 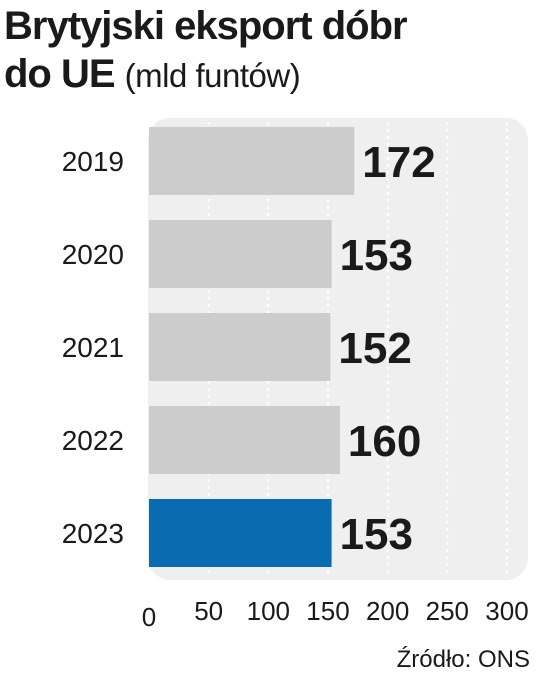 I want to click on bar-2020, so click(x=240, y=254).